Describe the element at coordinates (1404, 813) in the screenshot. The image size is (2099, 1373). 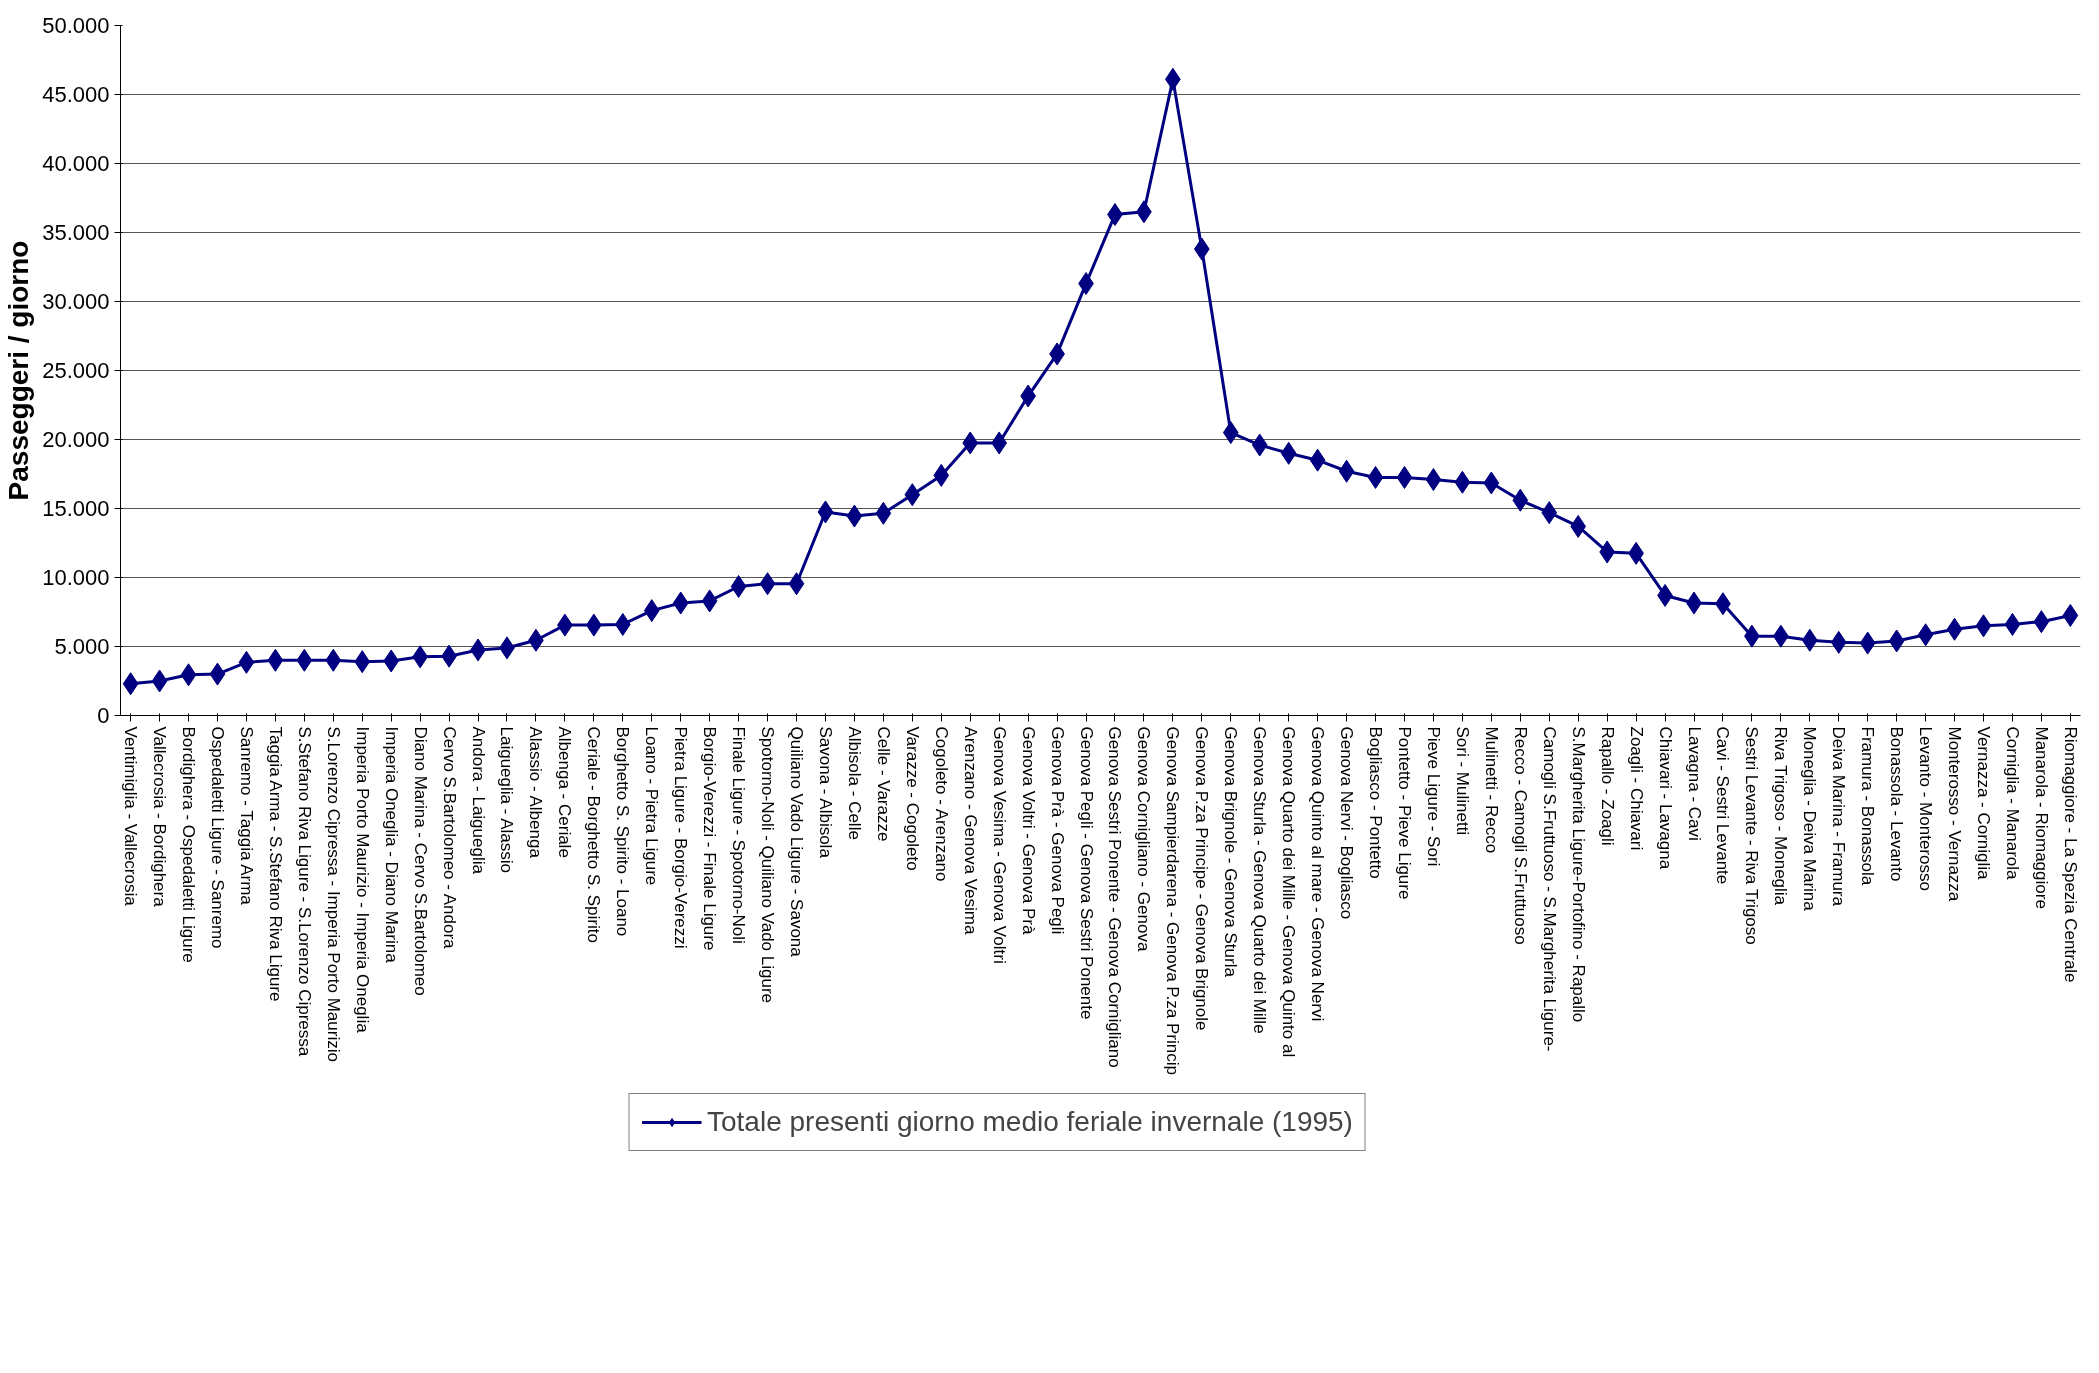
I see `x-tick-label: Pontetto - Pieve Ligure` at that location.